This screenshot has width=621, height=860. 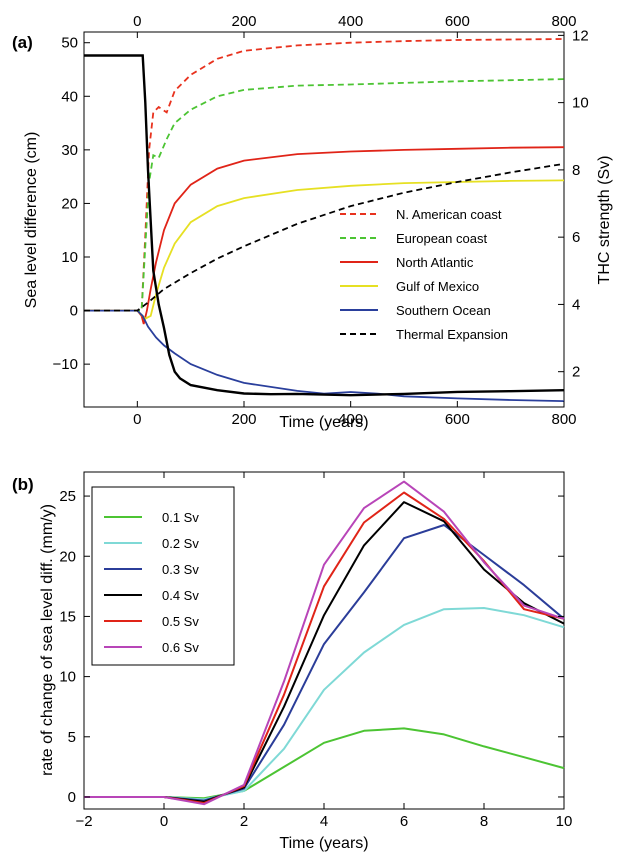 What do you see at coordinates (441, 238) in the screenshot?
I see `legend-label-european-coast: European coast` at bounding box center [441, 238].